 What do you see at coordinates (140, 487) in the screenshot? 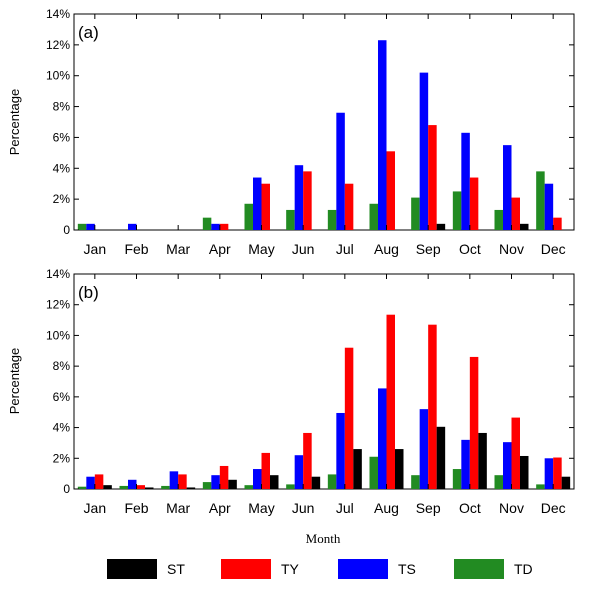
I see `bar-ty-feb` at bounding box center [140, 487].